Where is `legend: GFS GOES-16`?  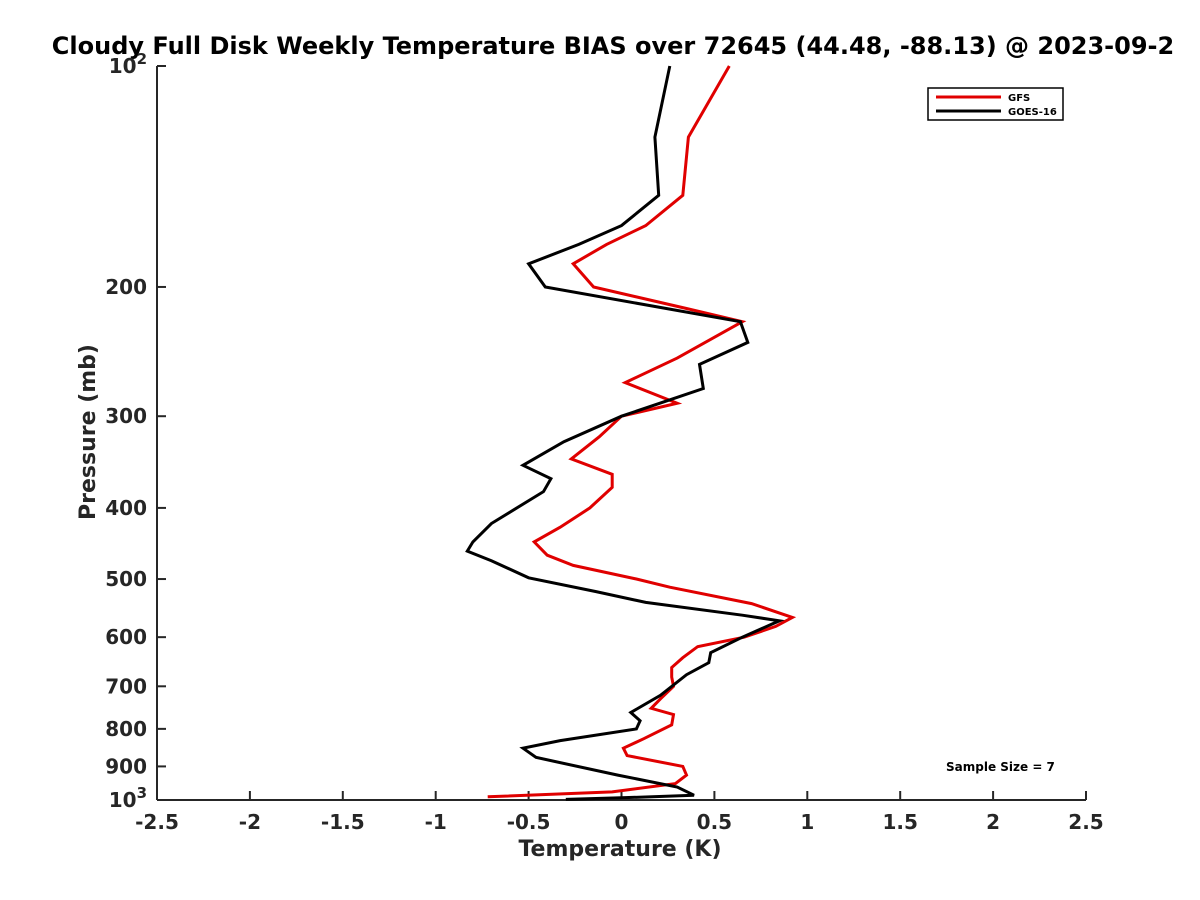
legend: GFS GOES-16 is located at coordinates (995, 104).